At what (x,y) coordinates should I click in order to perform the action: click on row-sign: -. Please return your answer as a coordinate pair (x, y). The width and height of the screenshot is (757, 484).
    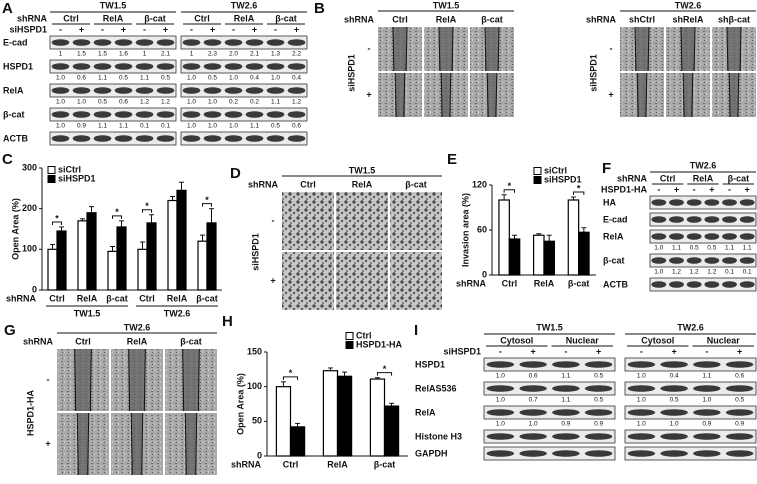
    Looking at the image, I should click on (369, 48).